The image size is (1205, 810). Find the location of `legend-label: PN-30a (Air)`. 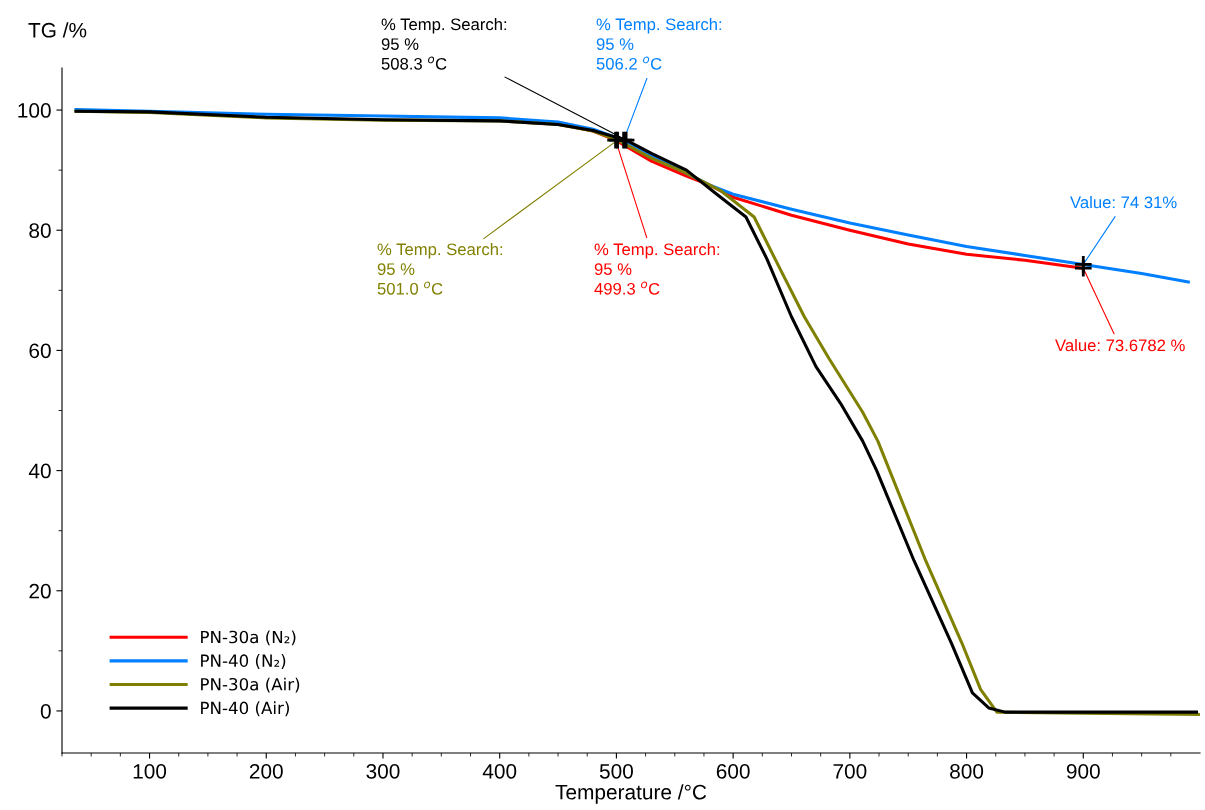

legend-label: PN-30a (Air) is located at coordinates (250, 685).